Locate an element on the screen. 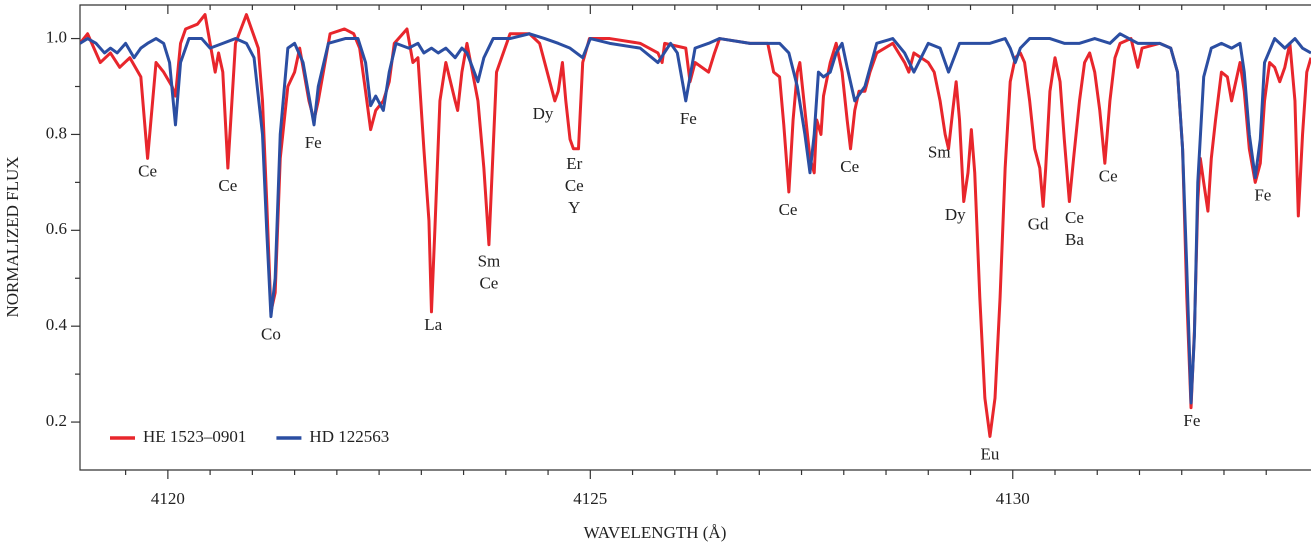 The width and height of the screenshot is (1311, 546). legend-label: HD 122563 is located at coordinates (349, 436).